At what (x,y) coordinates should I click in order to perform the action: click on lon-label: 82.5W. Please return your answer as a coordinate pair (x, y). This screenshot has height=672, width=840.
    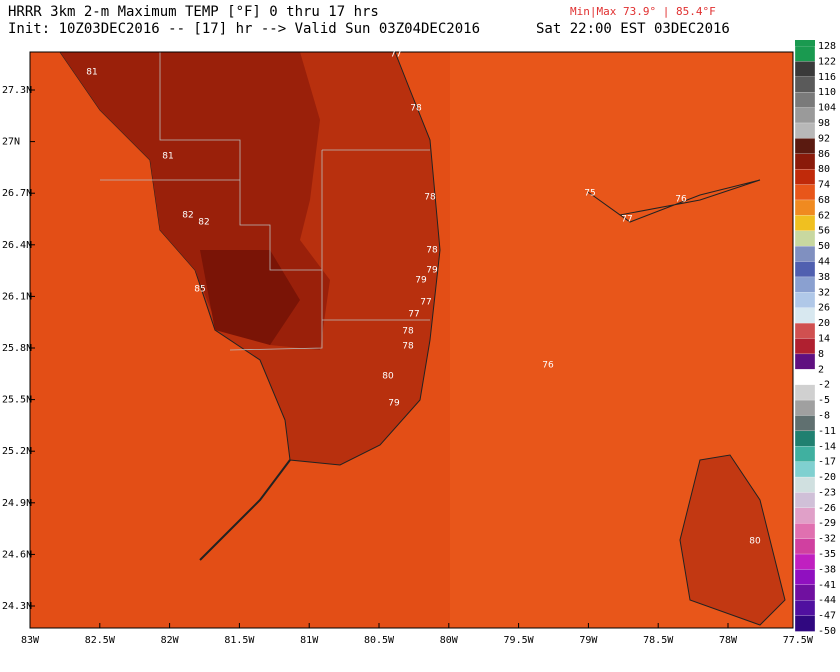
    Looking at the image, I should click on (100, 640).